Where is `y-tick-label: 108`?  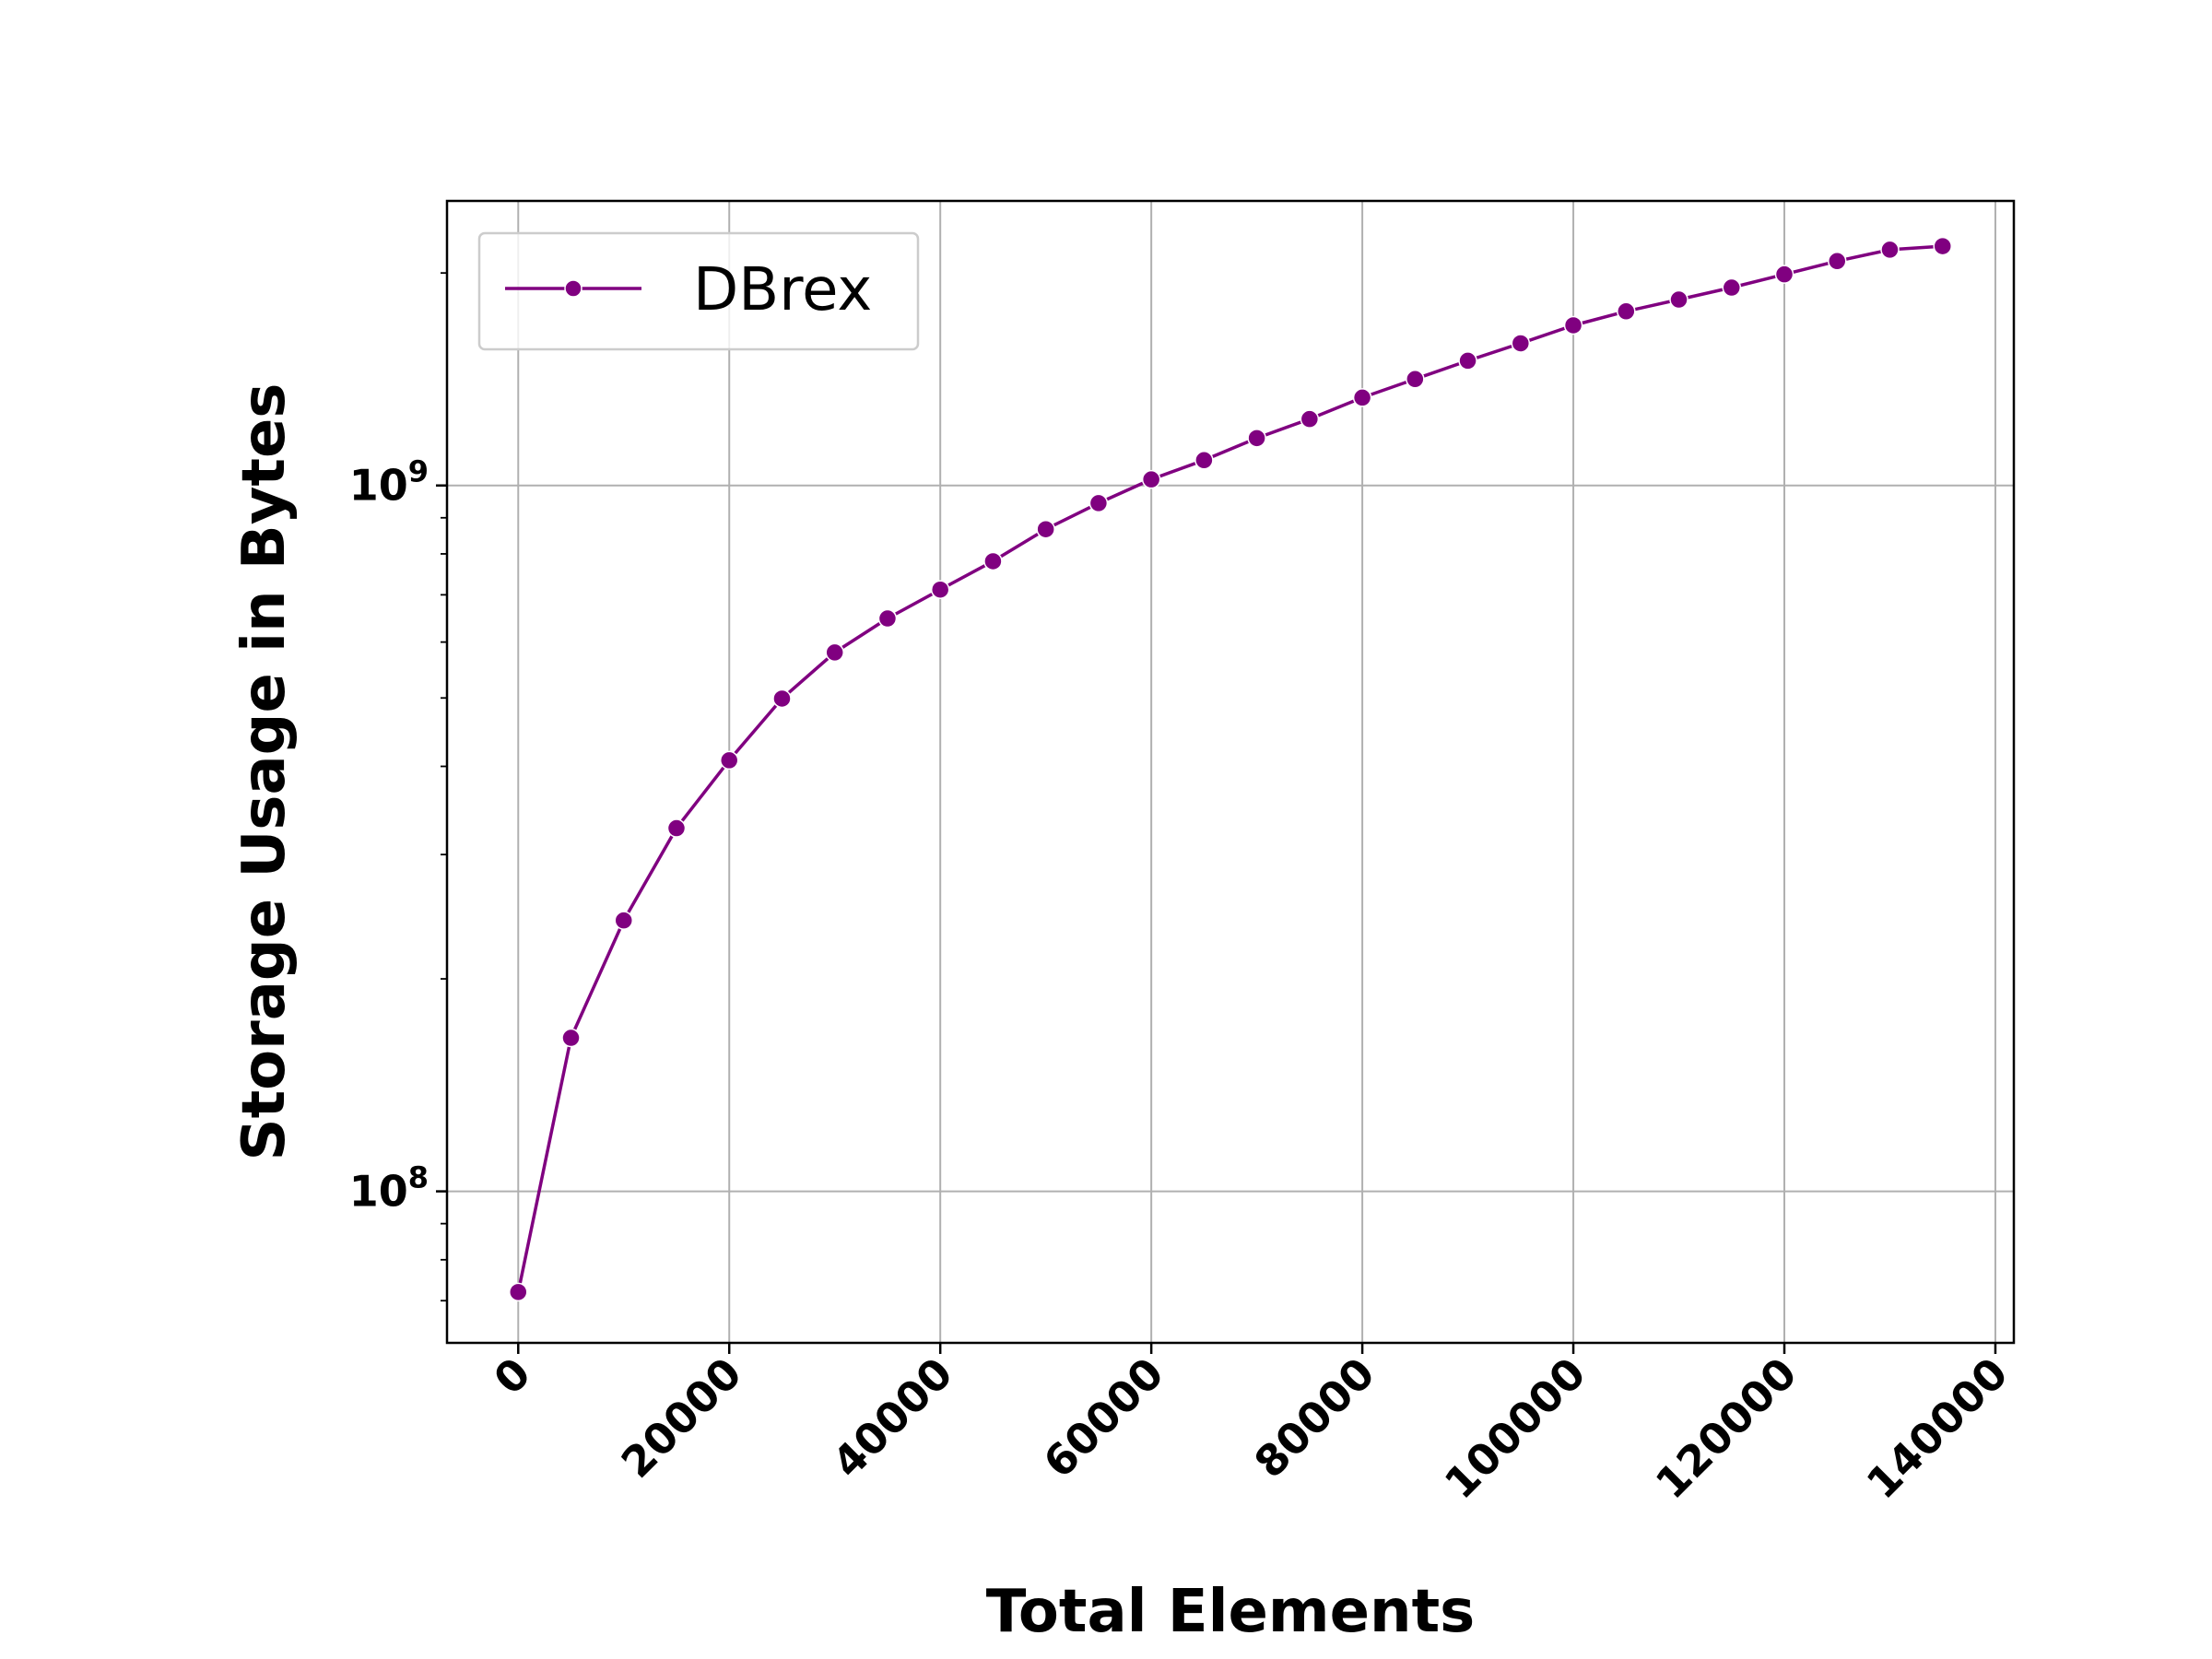 y-tick-label: 108 is located at coordinates (389, 1188).